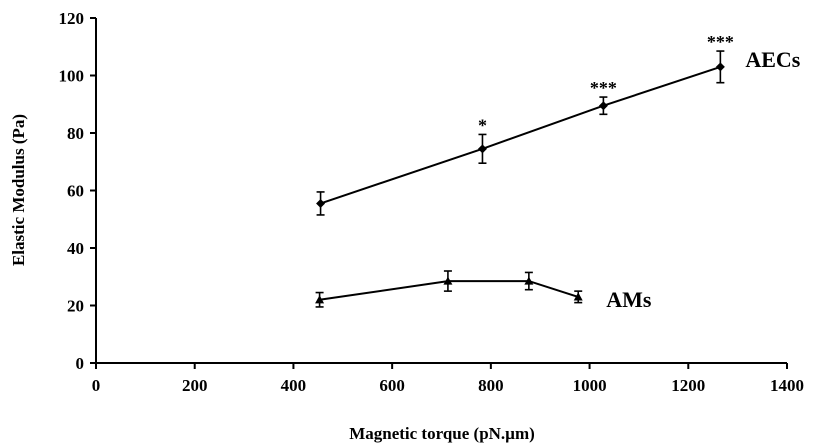  Describe the element at coordinates (96, 385) in the screenshot. I see `x-tick-label: 0` at that location.